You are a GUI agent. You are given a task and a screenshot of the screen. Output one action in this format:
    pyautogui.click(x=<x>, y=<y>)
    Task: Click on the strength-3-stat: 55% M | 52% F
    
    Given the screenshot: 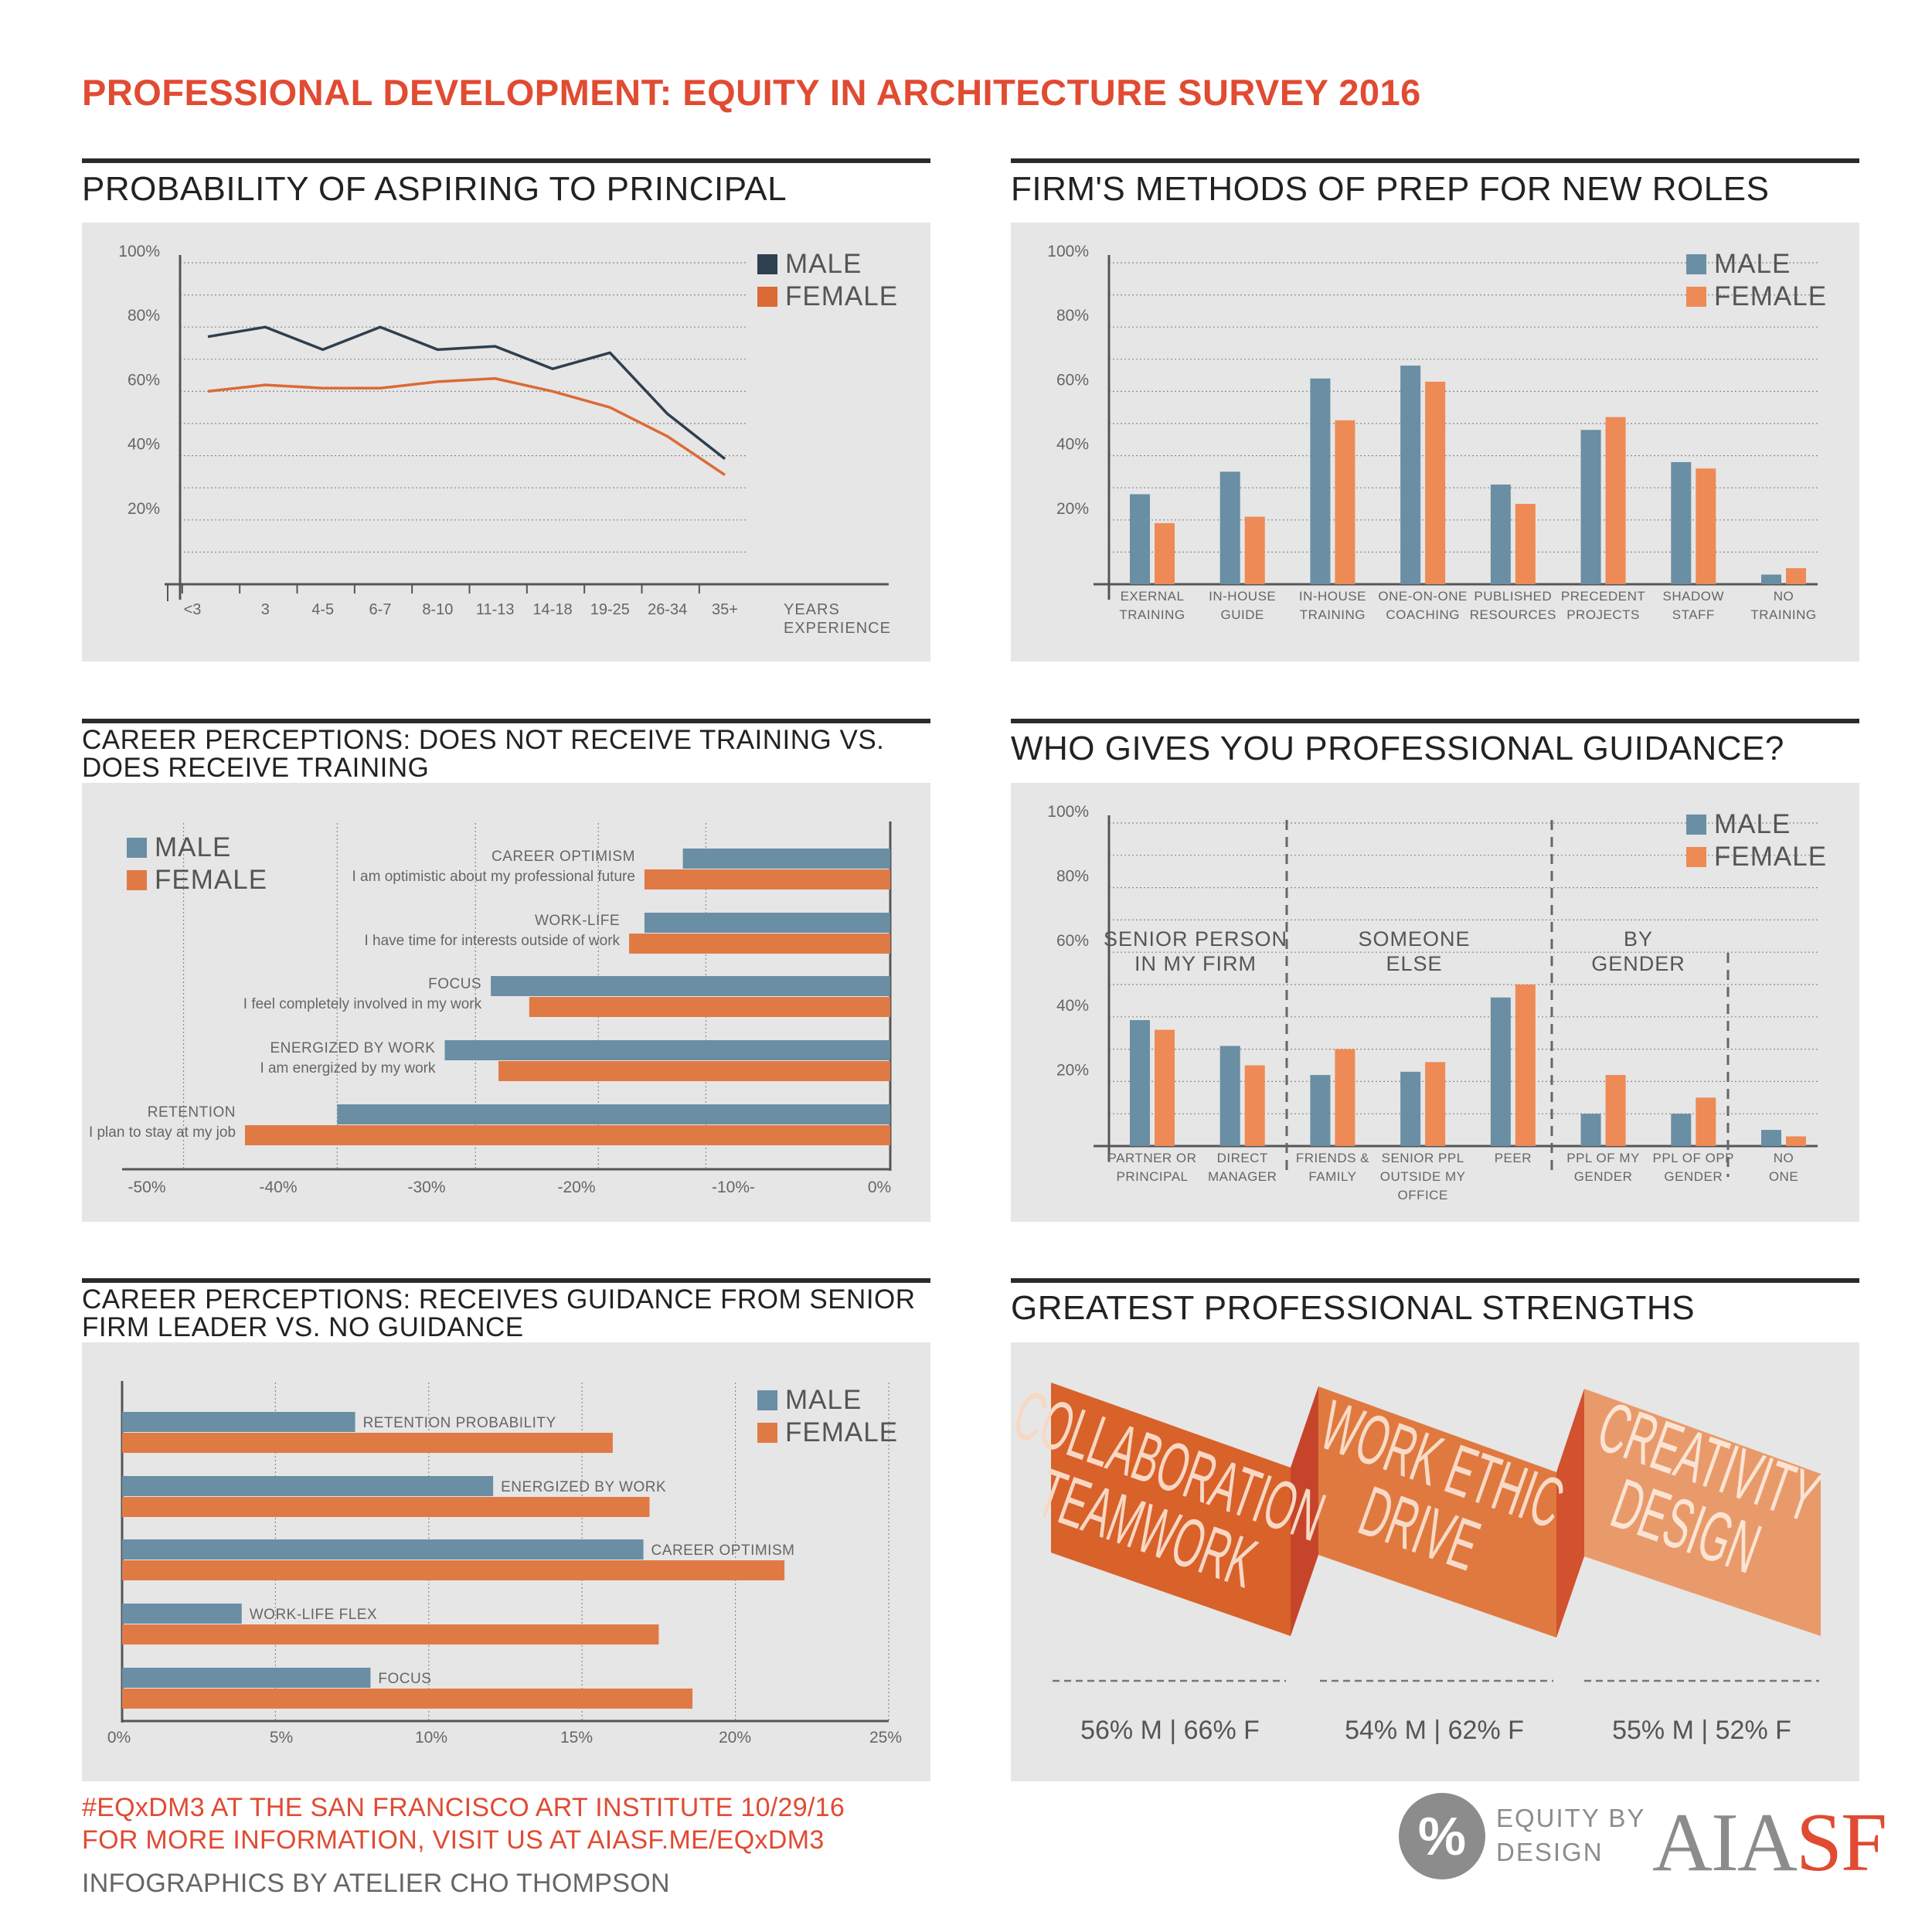 What is the action you would take?
    pyautogui.click(x=1701, y=1730)
    